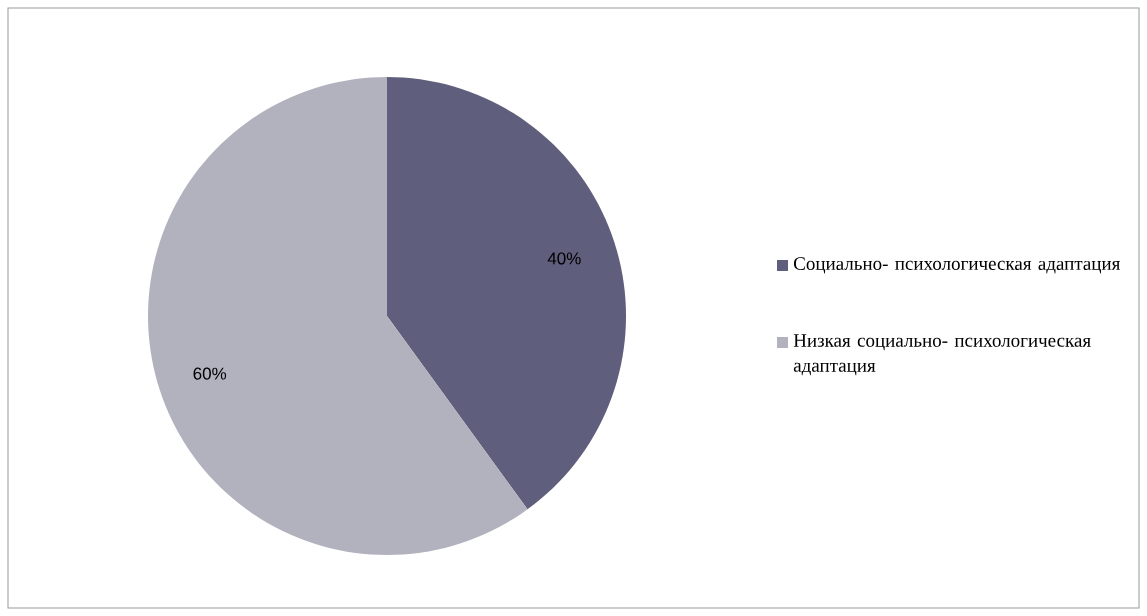  What do you see at coordinates (957, 265) in the screenshot?
I see `legend-label: Социально- психологическая адаптация` at bounding box center [957, 265].